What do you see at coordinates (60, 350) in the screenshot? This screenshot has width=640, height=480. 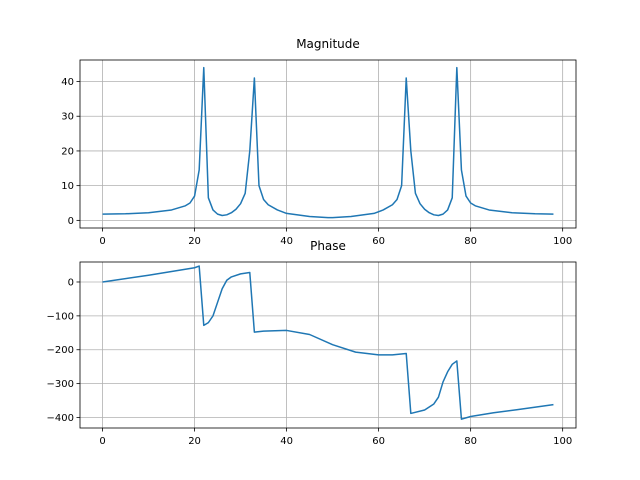 I see `y-tick-label: −200` at bounding box center [60, 350].